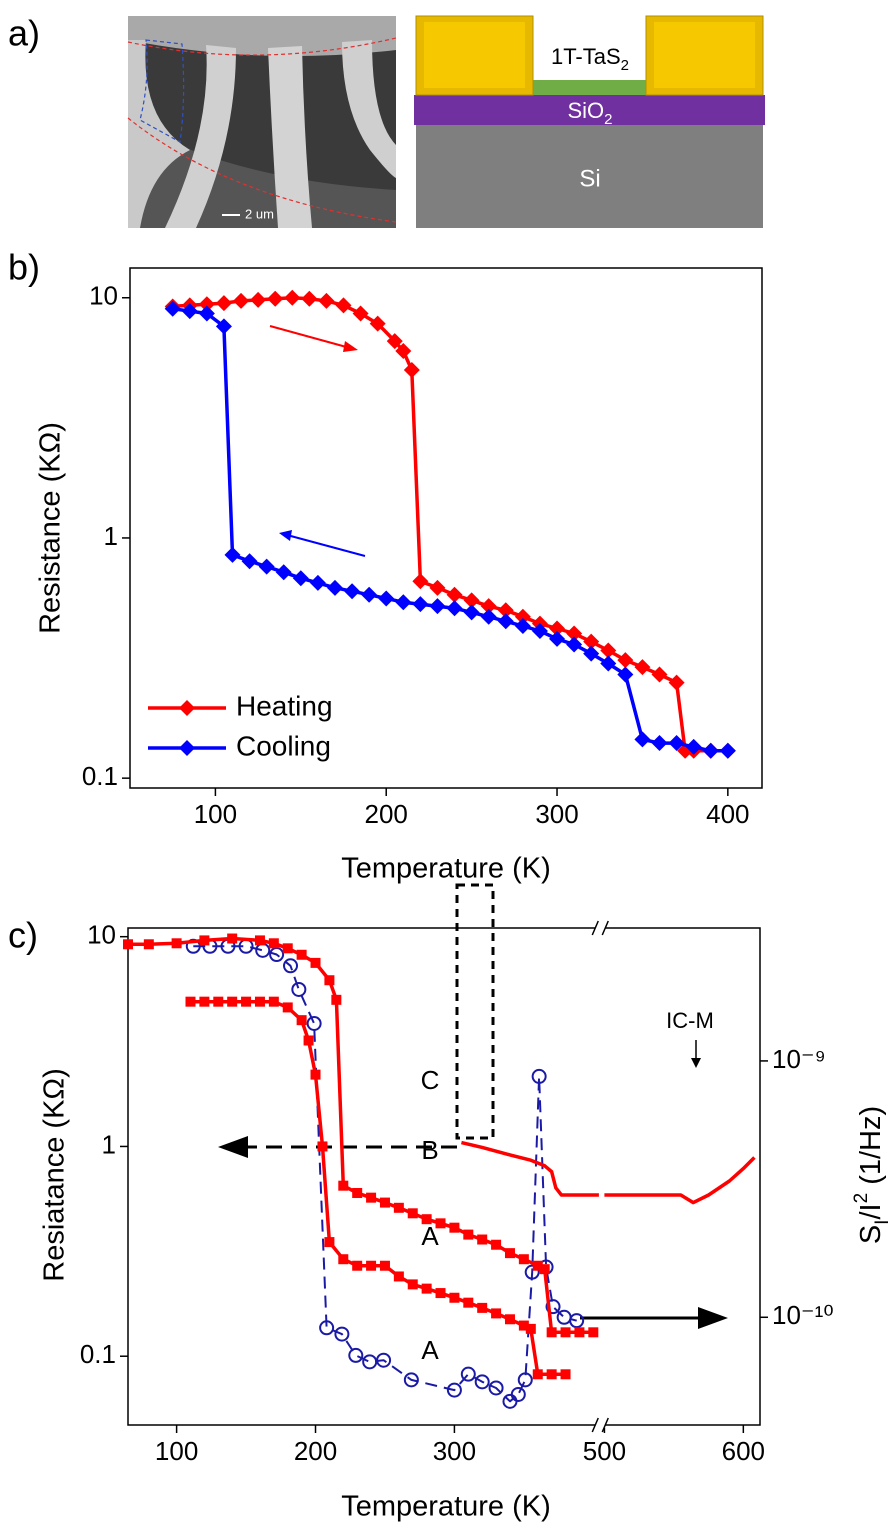  What do you see at coordinates (55, 1174) in the screenshot?
I see `y-axis-title: Resiatance (KΩ)` at bounding box center [55, 1174].